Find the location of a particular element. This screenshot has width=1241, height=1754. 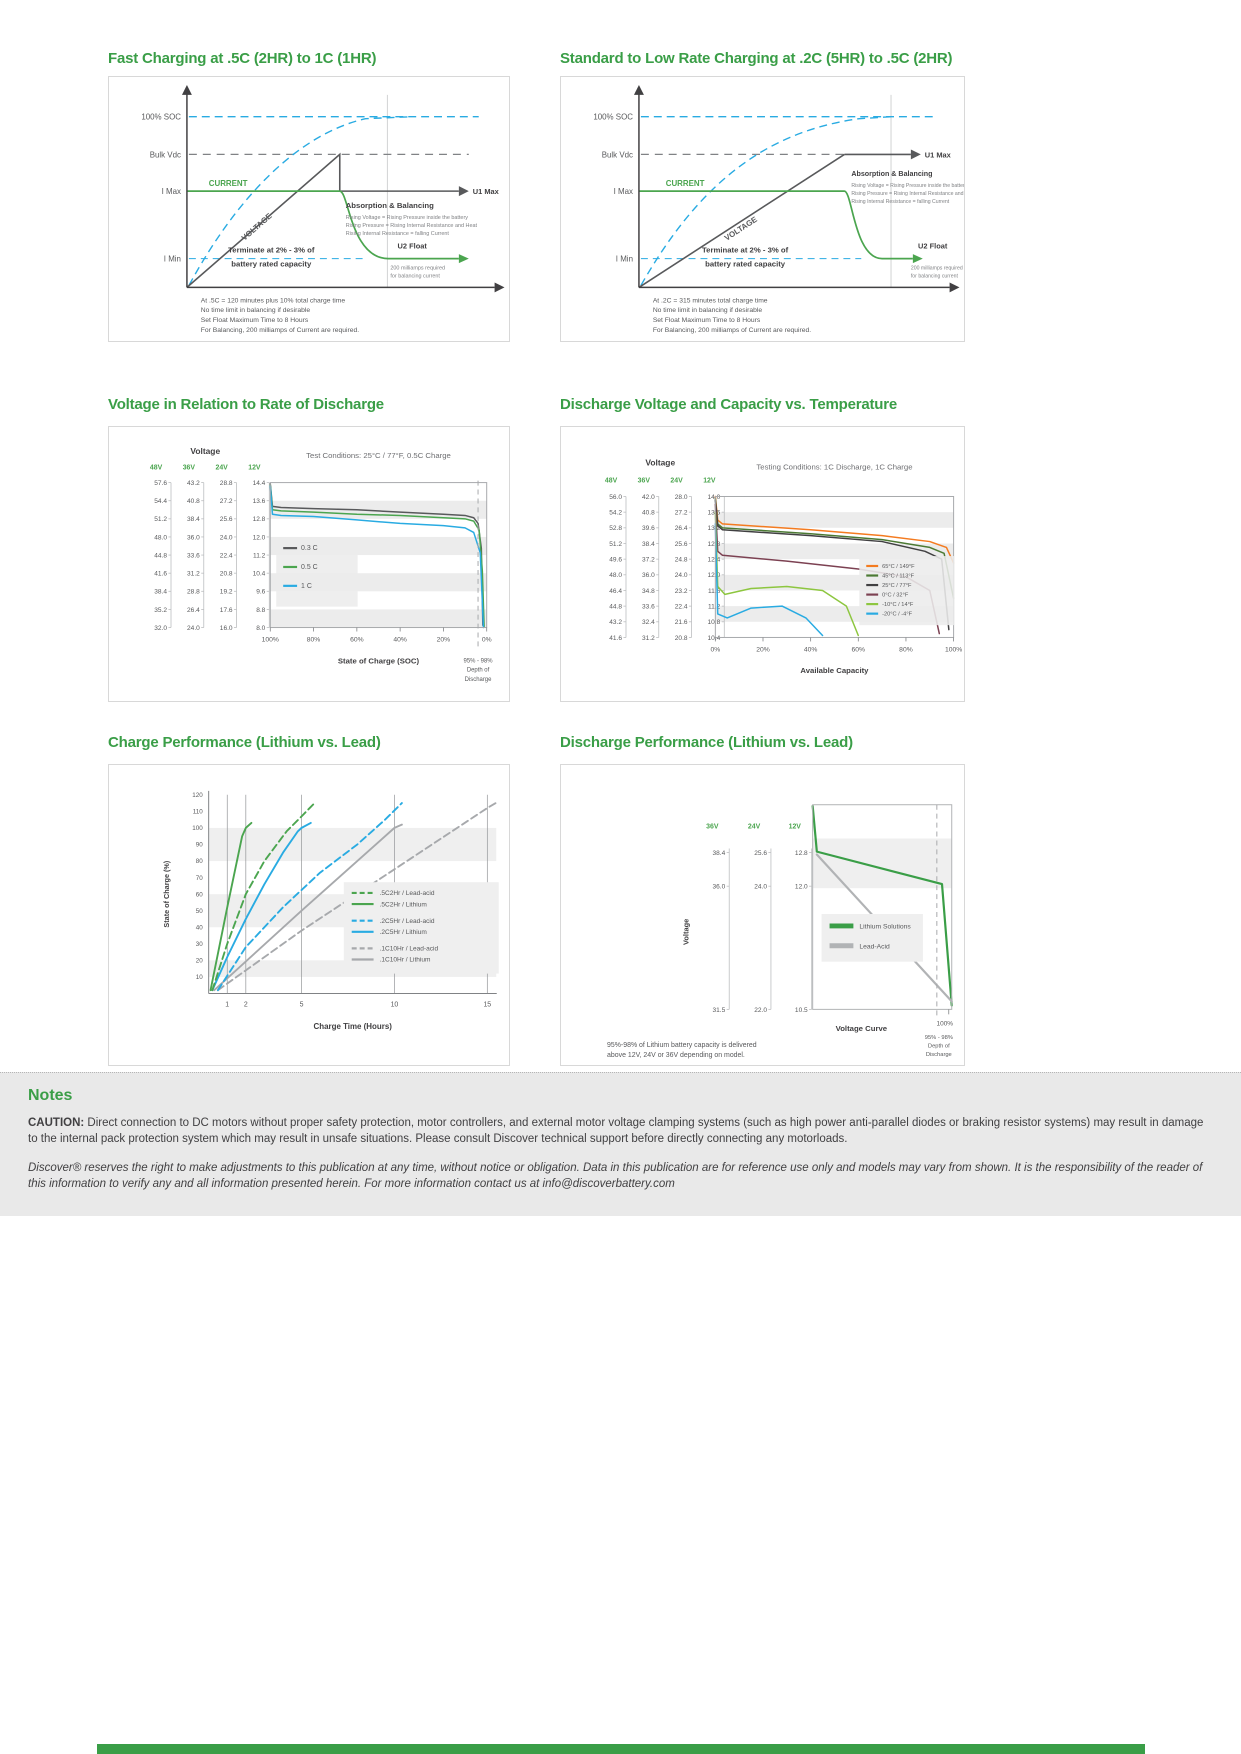

y-tick-label: 20 is located at coordinates (199, 961).